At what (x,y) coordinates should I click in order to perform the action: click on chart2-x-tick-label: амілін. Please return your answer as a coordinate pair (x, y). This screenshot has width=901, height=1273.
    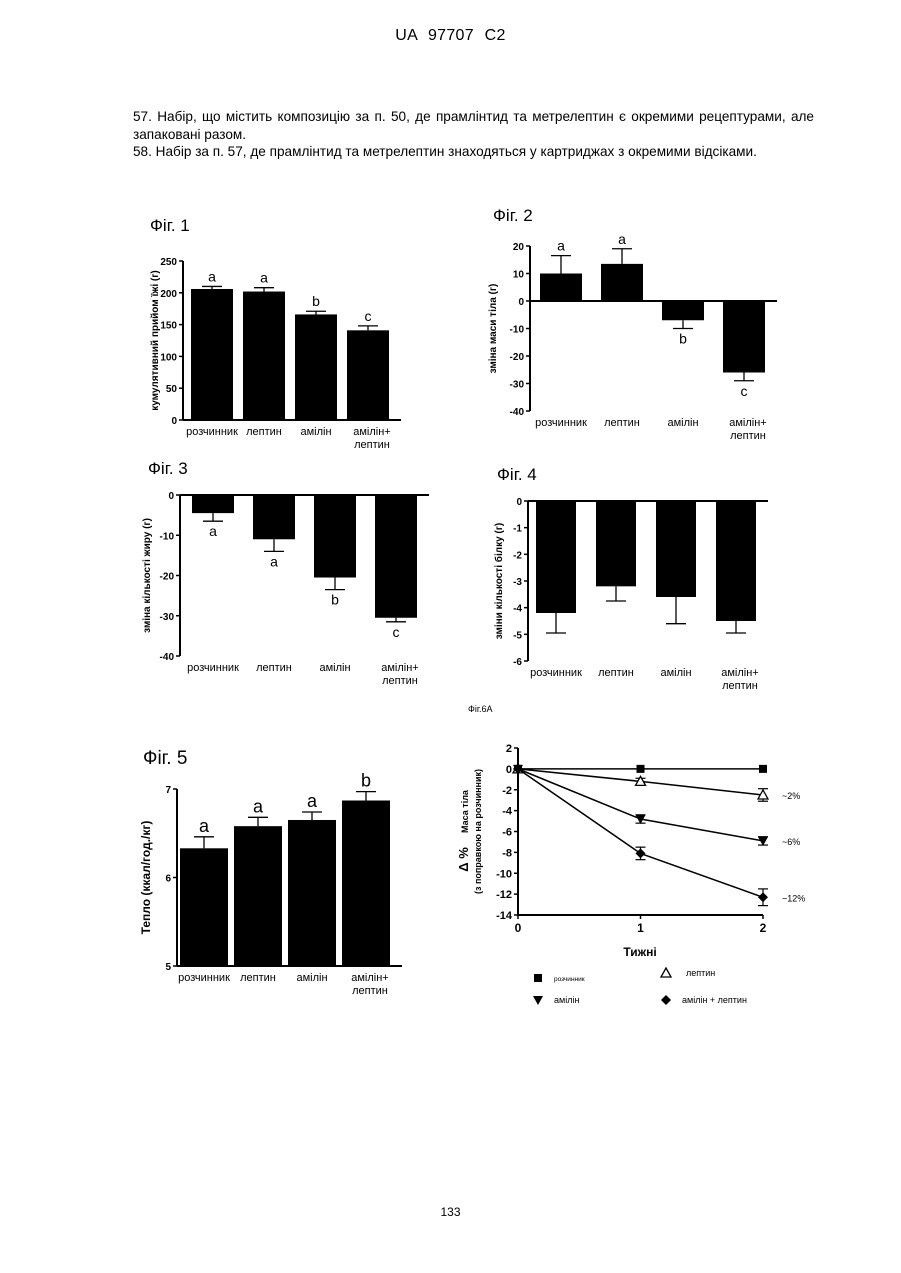
    Looking at the image, I should click on (682, 423).